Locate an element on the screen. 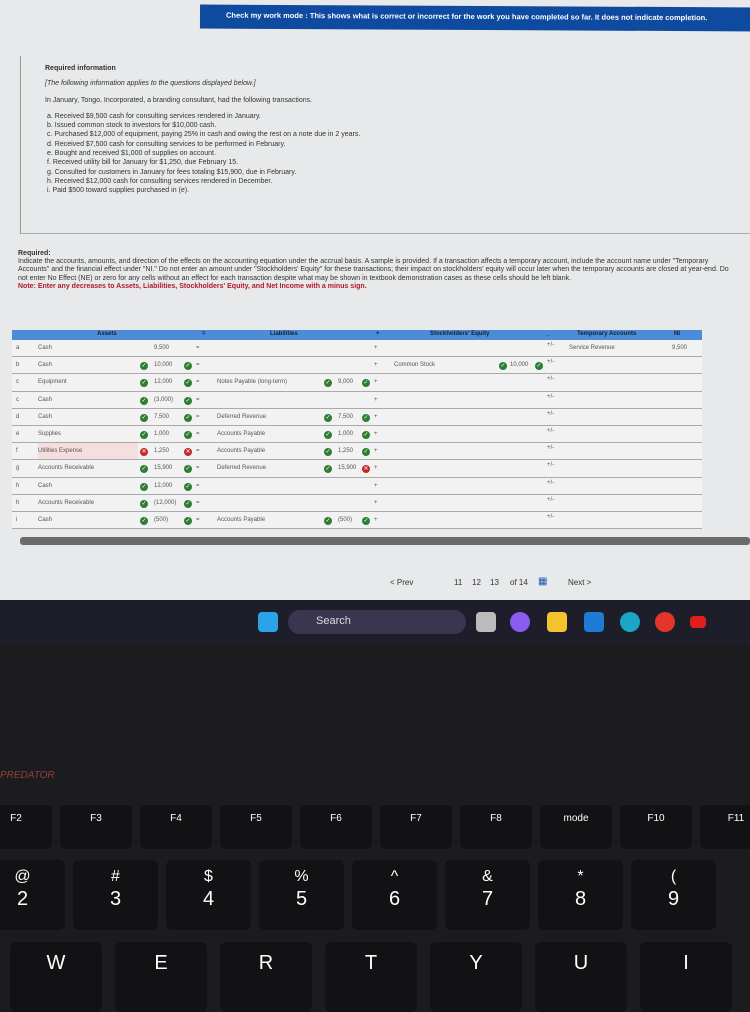  asset-amount-input: 10,000 is located at coordinates (163, 365).